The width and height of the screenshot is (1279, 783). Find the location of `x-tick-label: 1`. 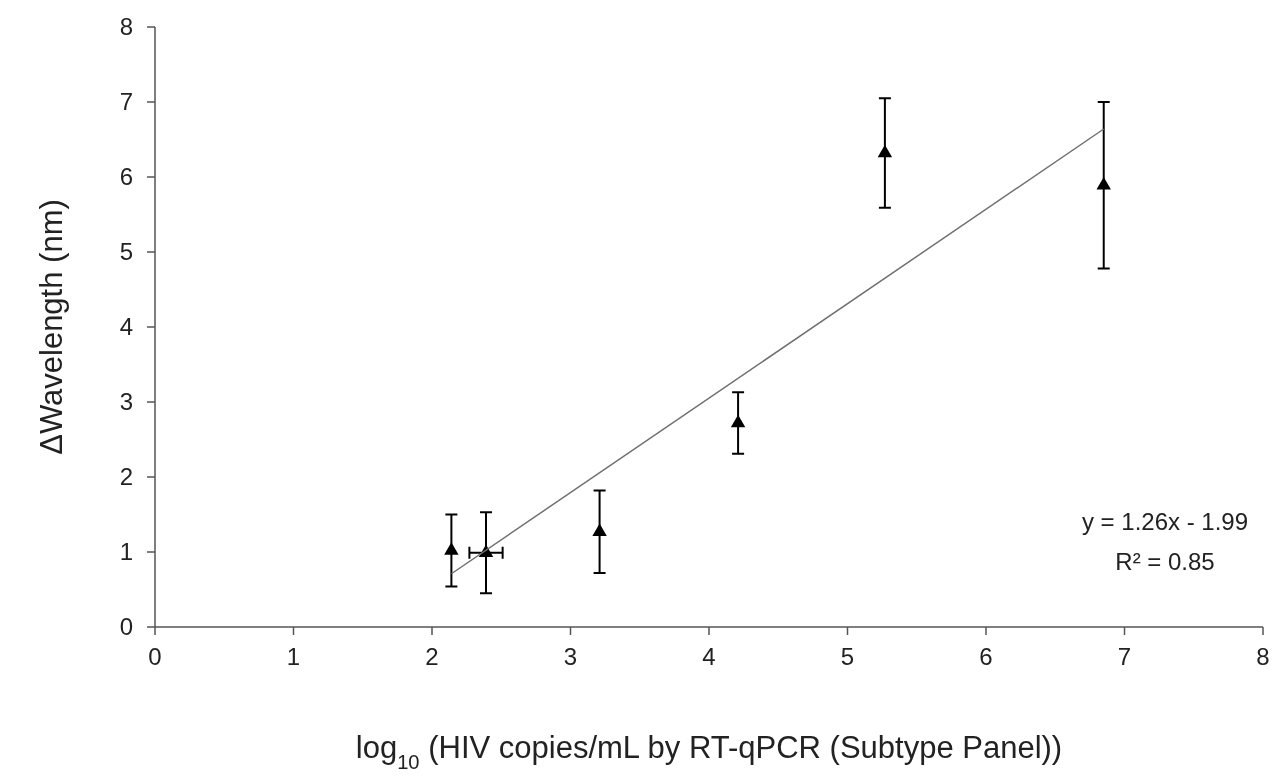

x-tick-label: 1 is located at coordinates (293, 656).